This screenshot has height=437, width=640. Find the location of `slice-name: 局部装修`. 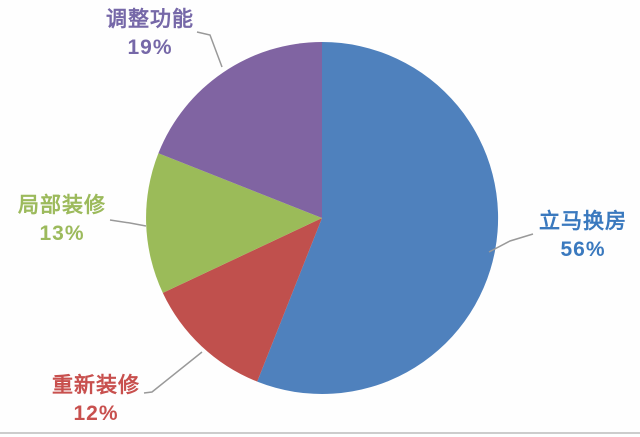

slice-name: 局部装修 is located at coordinates (62, 205).